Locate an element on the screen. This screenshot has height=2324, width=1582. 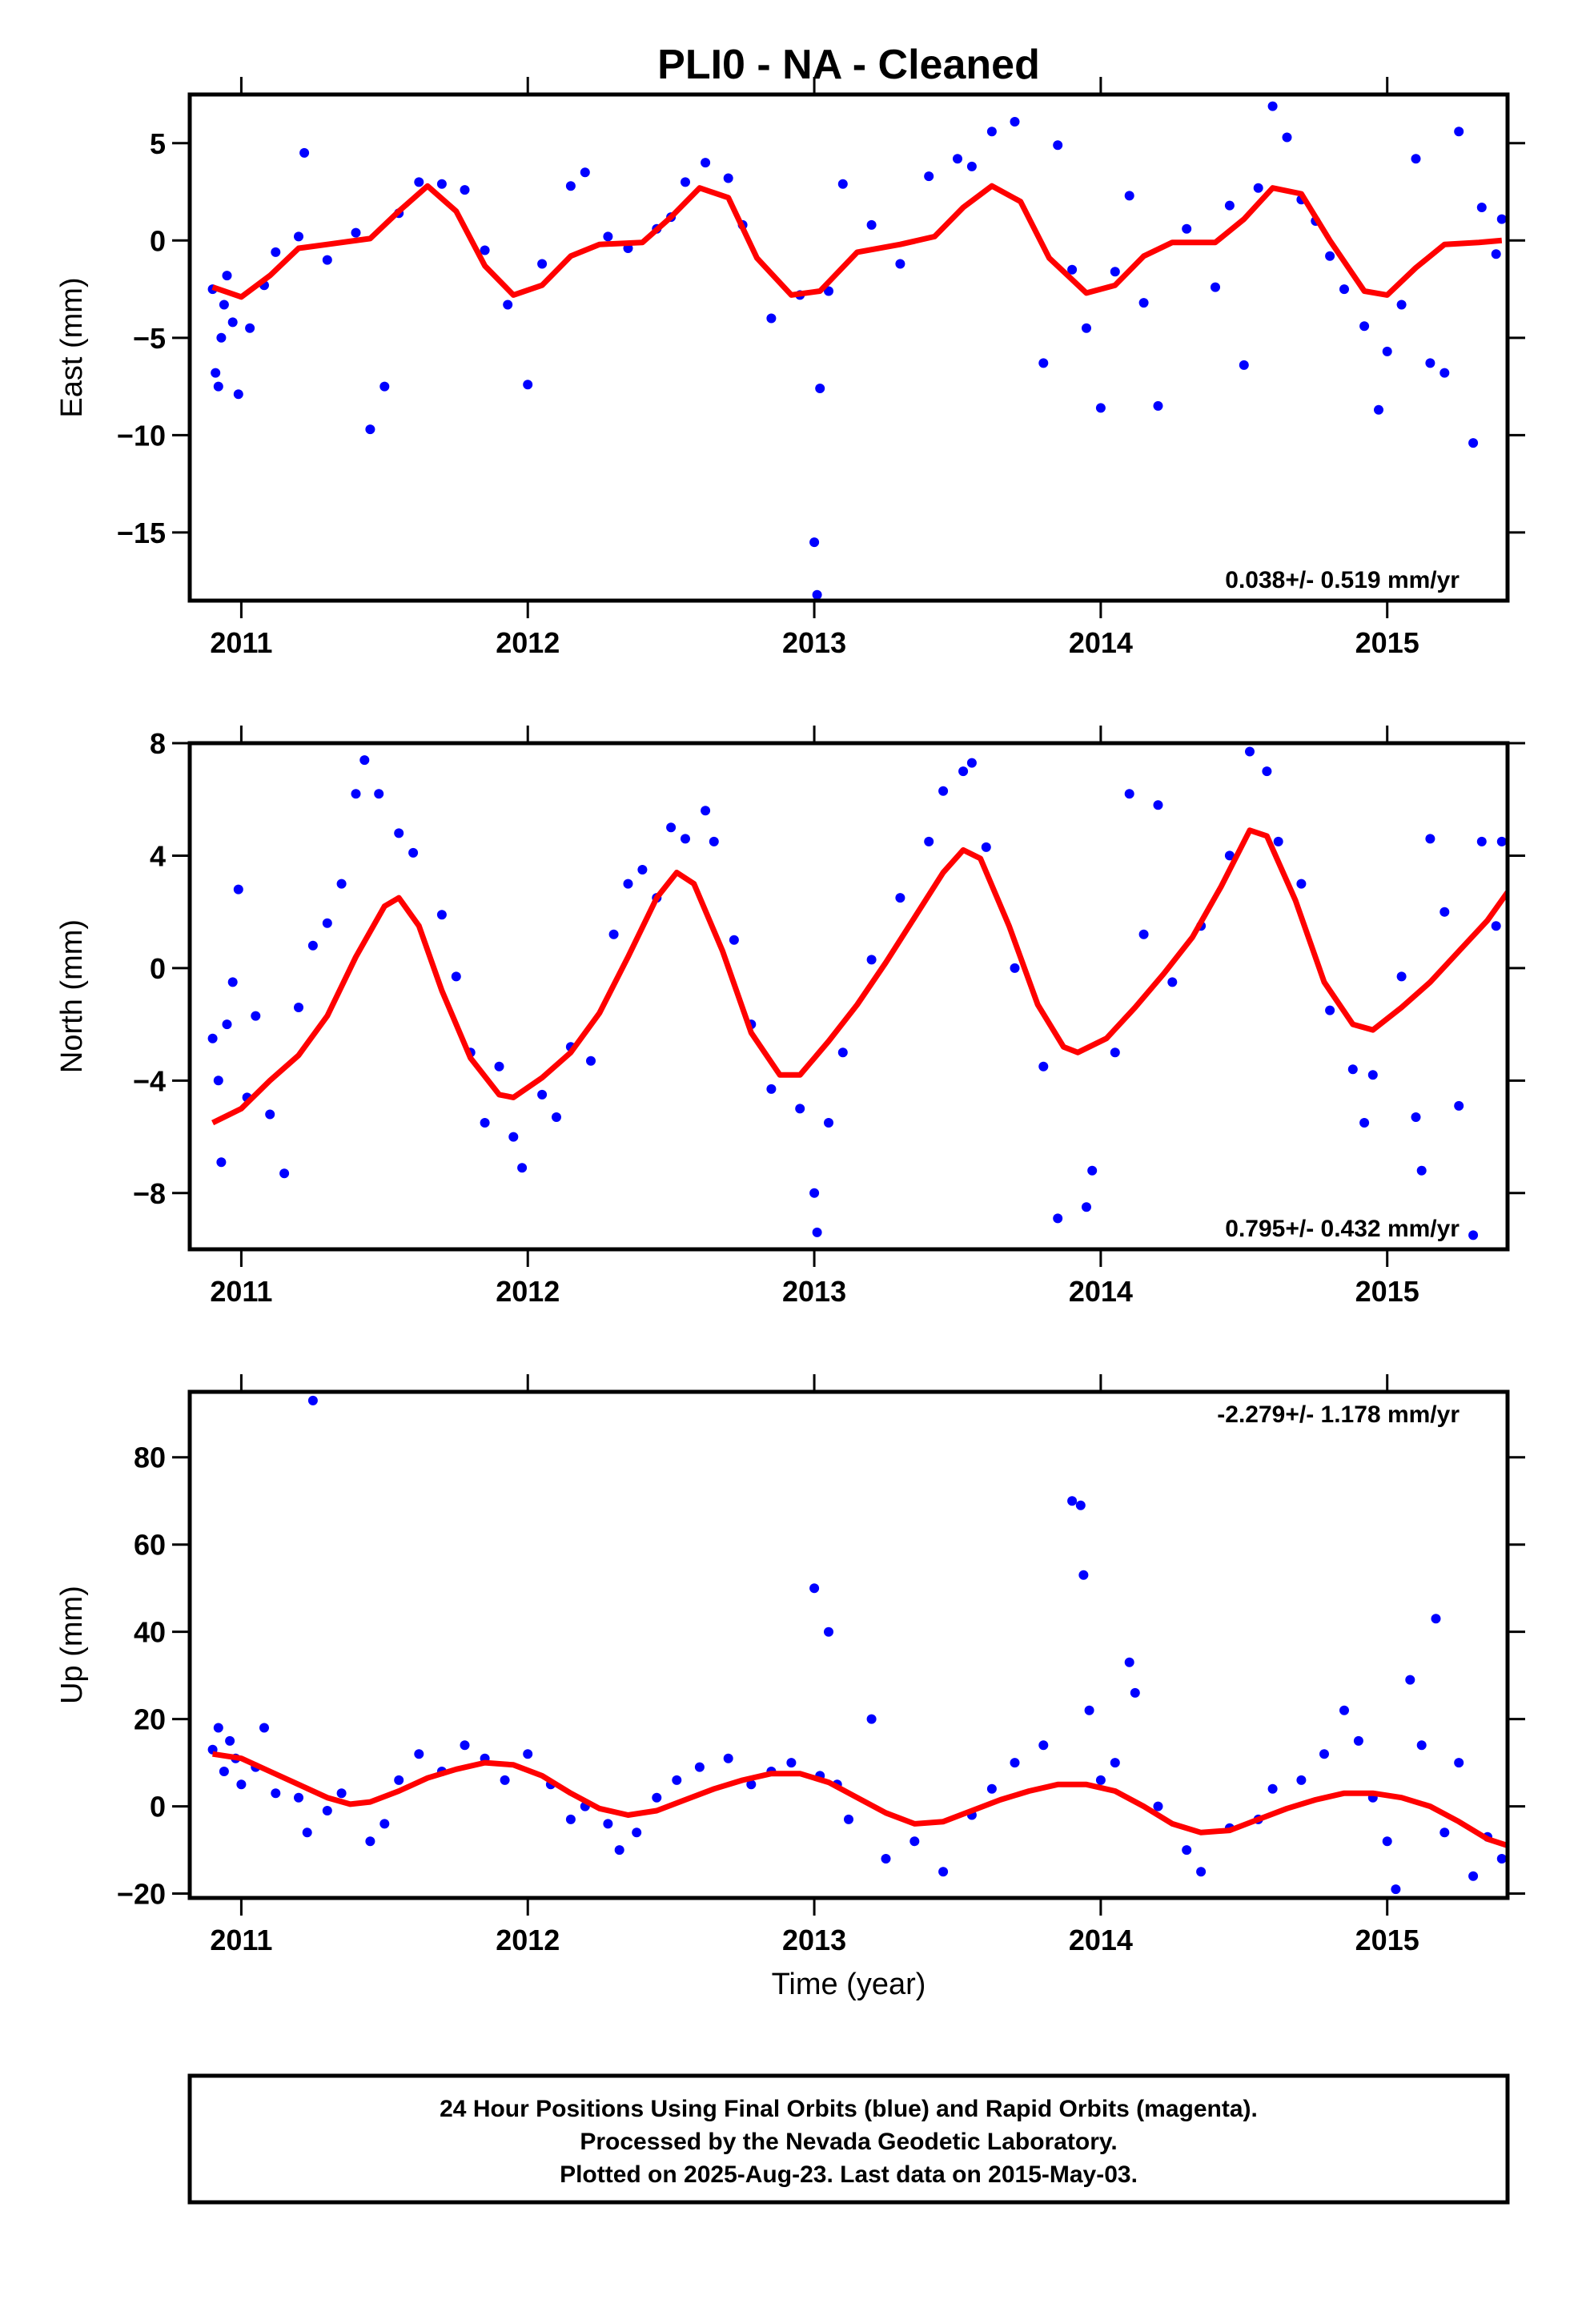
up-x-tick-label: 2012 is located at coordinates (528, 1940).